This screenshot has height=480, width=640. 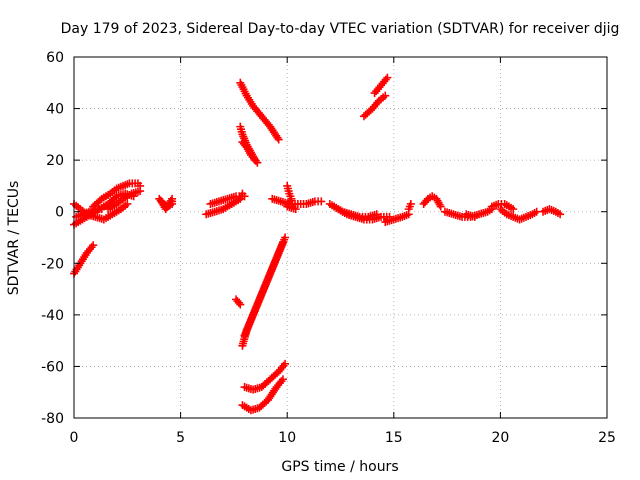 I want to click on y-tick-label: -80, so click(x=52, y=419).